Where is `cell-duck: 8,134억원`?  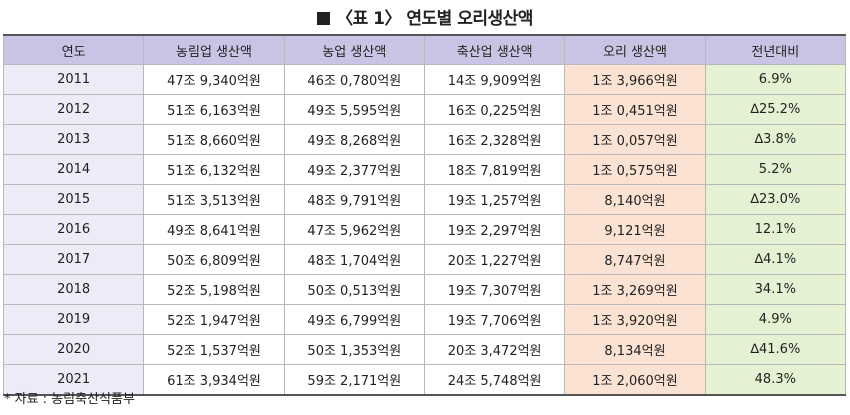
cell-duck: 8,134억원 is located at coordinates (635, 349).